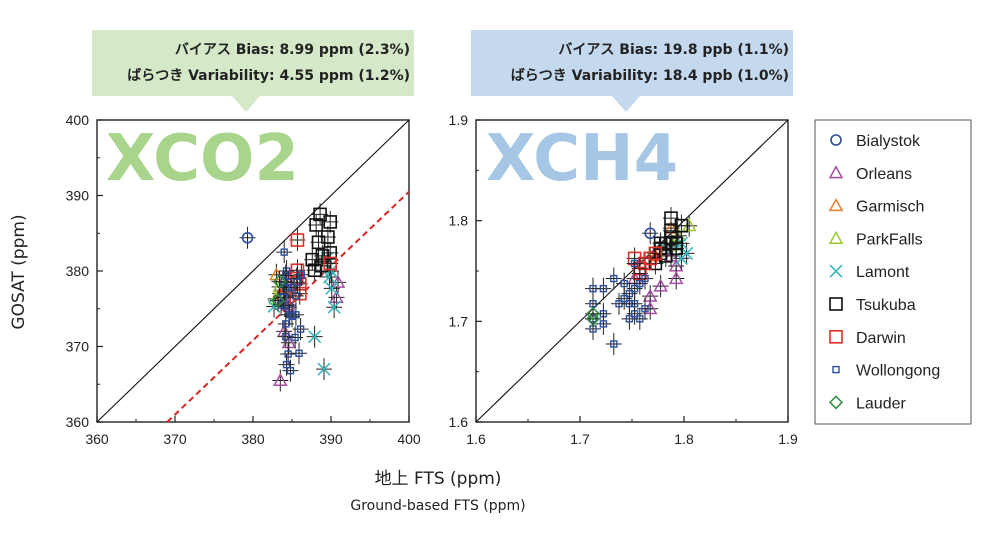 The width and height of the screenshot is (1000, 534). What do you see at coordinates (459, 221) in the screenshot?
I see `ch4-y-tick-label: 1.8` at bounding box center [459, 221].